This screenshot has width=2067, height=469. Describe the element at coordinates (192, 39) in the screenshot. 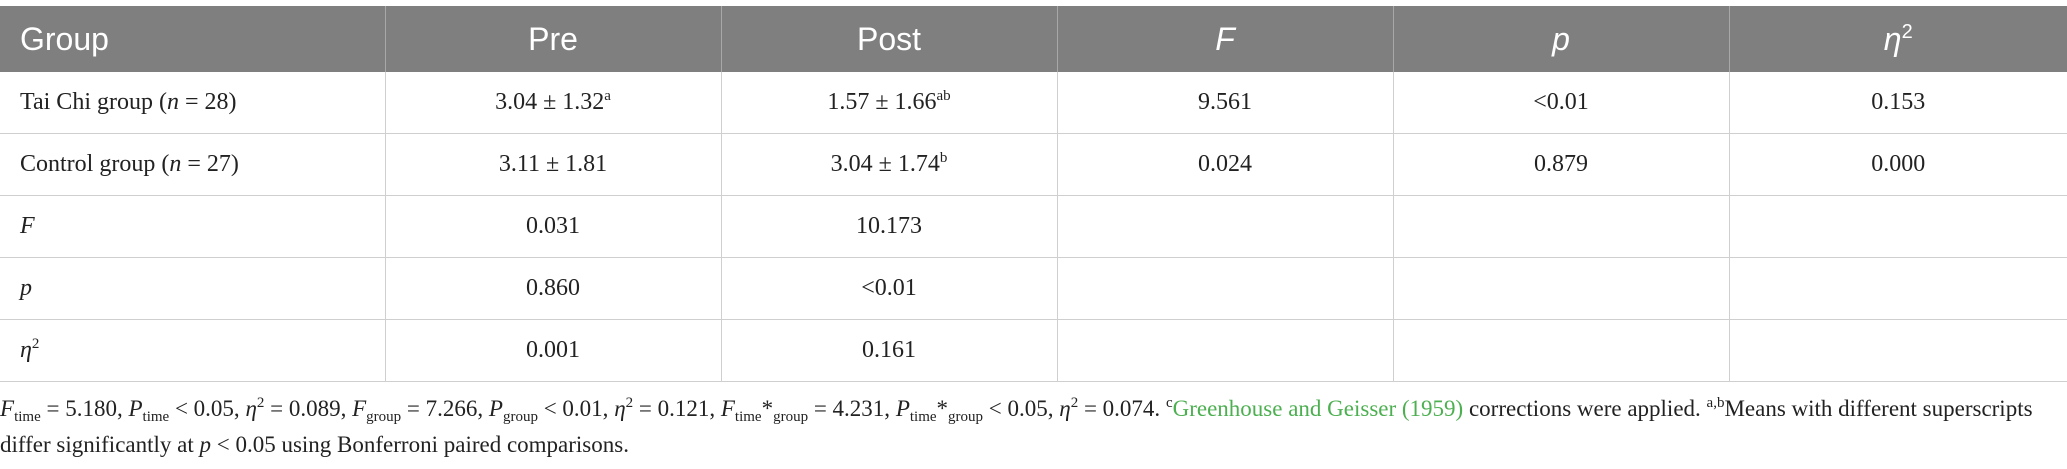

I see `header-cell: Group` at that location.